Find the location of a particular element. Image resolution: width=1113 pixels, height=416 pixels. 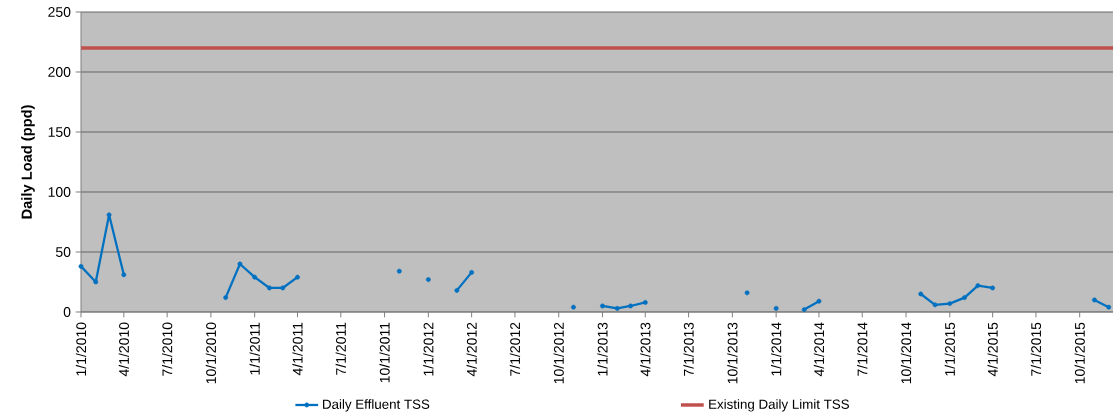

y-tick-label: 250 is located at coordinates (59, 12).